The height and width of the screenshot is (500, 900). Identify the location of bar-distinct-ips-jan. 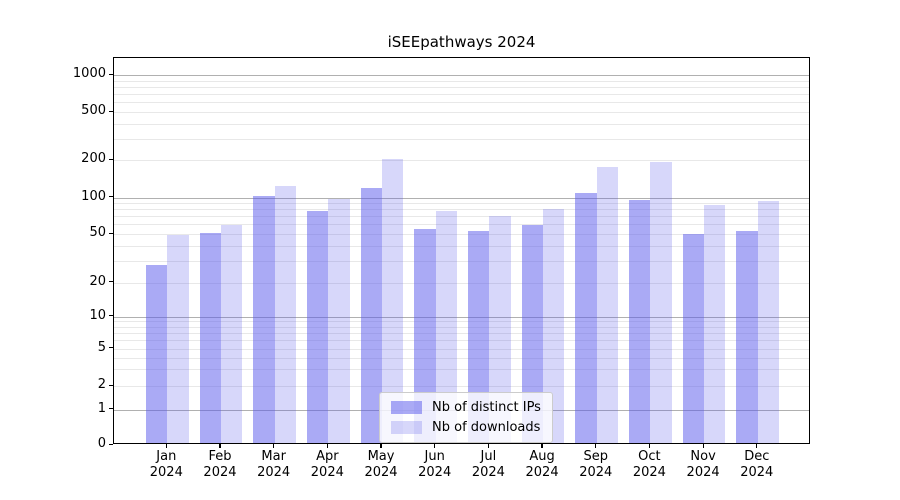
(156, 353).